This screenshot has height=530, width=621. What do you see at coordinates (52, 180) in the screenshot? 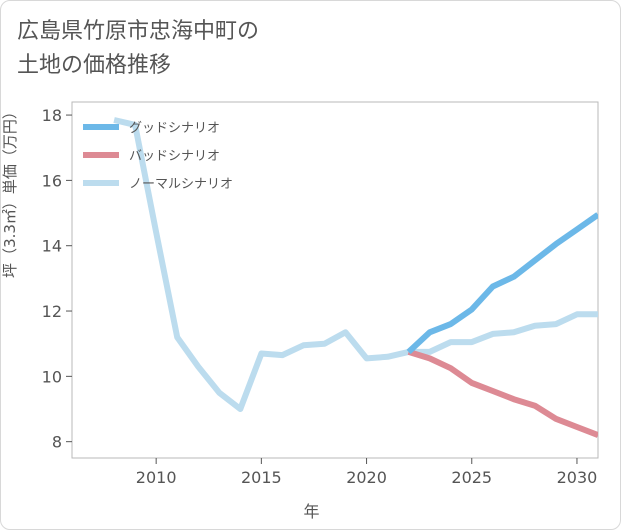
I see `y-tick-label: 16` at bounding box center [52, 180].